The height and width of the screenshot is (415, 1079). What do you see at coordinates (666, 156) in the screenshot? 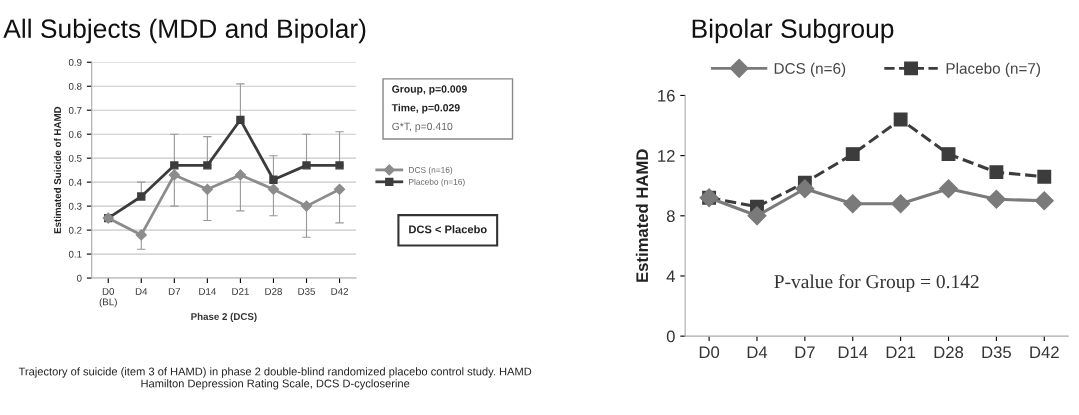
I see `y-tick-label: 12` at bounding box center [666, 156].